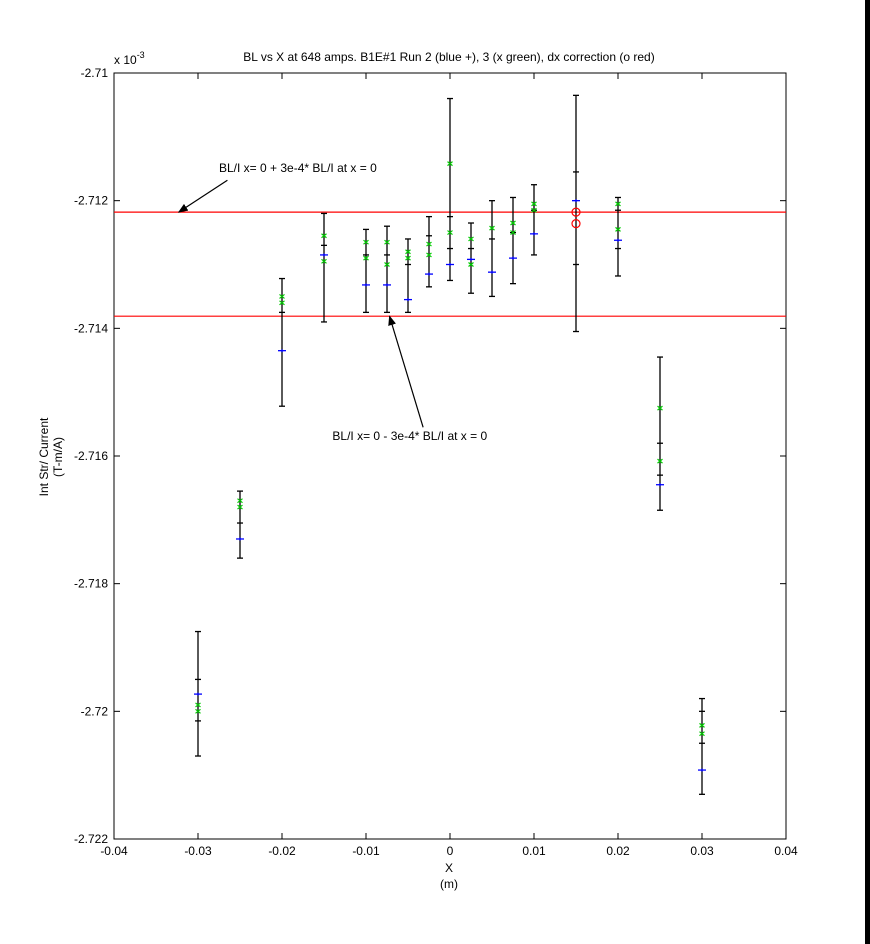  Describe the element at coordinates (114, 851) in the screenshot. I see `x-tick-label: -0.04` at that location.